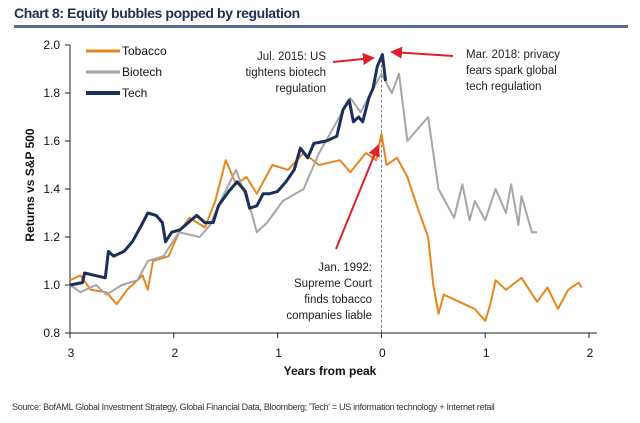  I want to click on y-tick-label: 1.2, so click(51, 237).